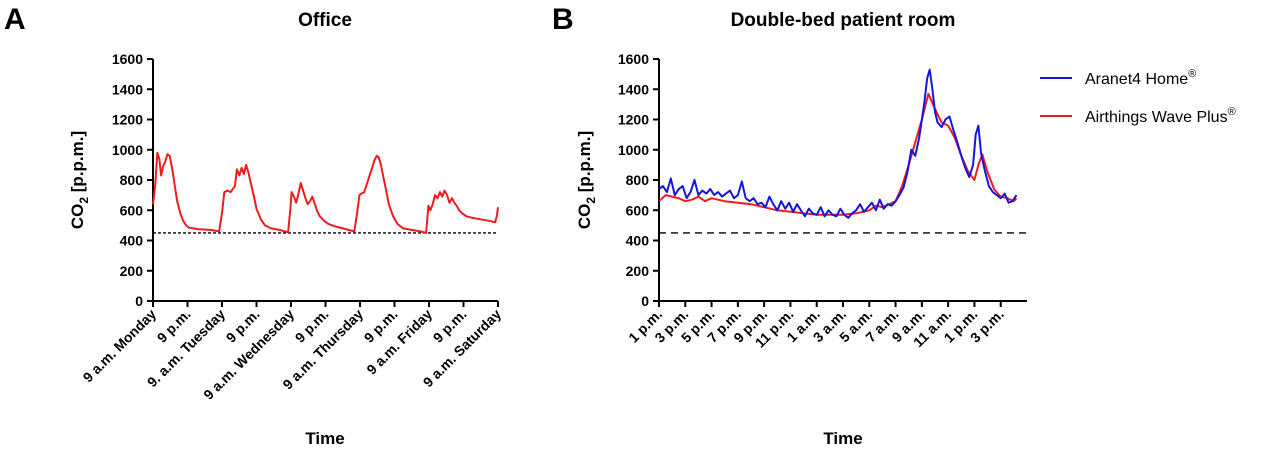 This screenshot has width=1280, height=456. What do you see at coordinates (633, 120) in the screenshot?
I see `y-tick-label-b: 1200` at bounding box center [633, 120].